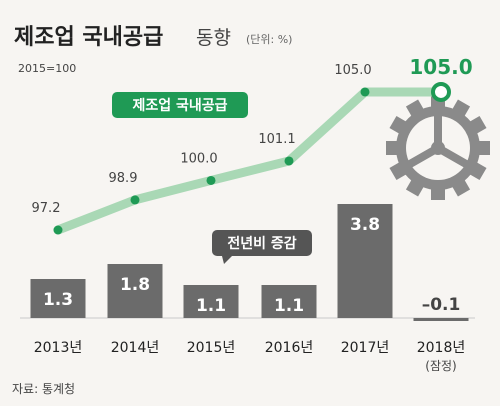  What do you see at coordinates (43, 389) in the screenshot?
I see `source-label: 자료: 통계청` at bounding box center [43, 389].